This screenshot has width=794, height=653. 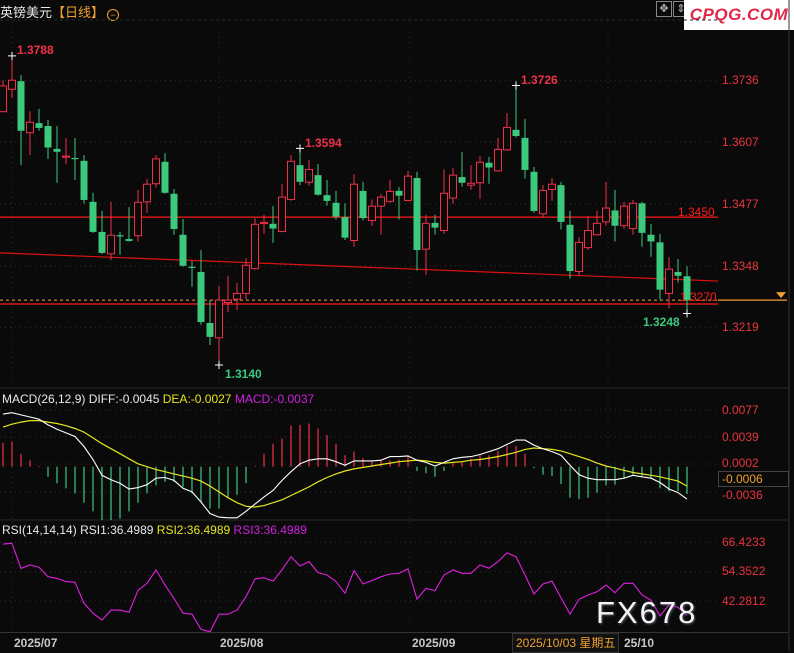 I want to click on high-annotation: 1.3726, so click(x=539, y=80).